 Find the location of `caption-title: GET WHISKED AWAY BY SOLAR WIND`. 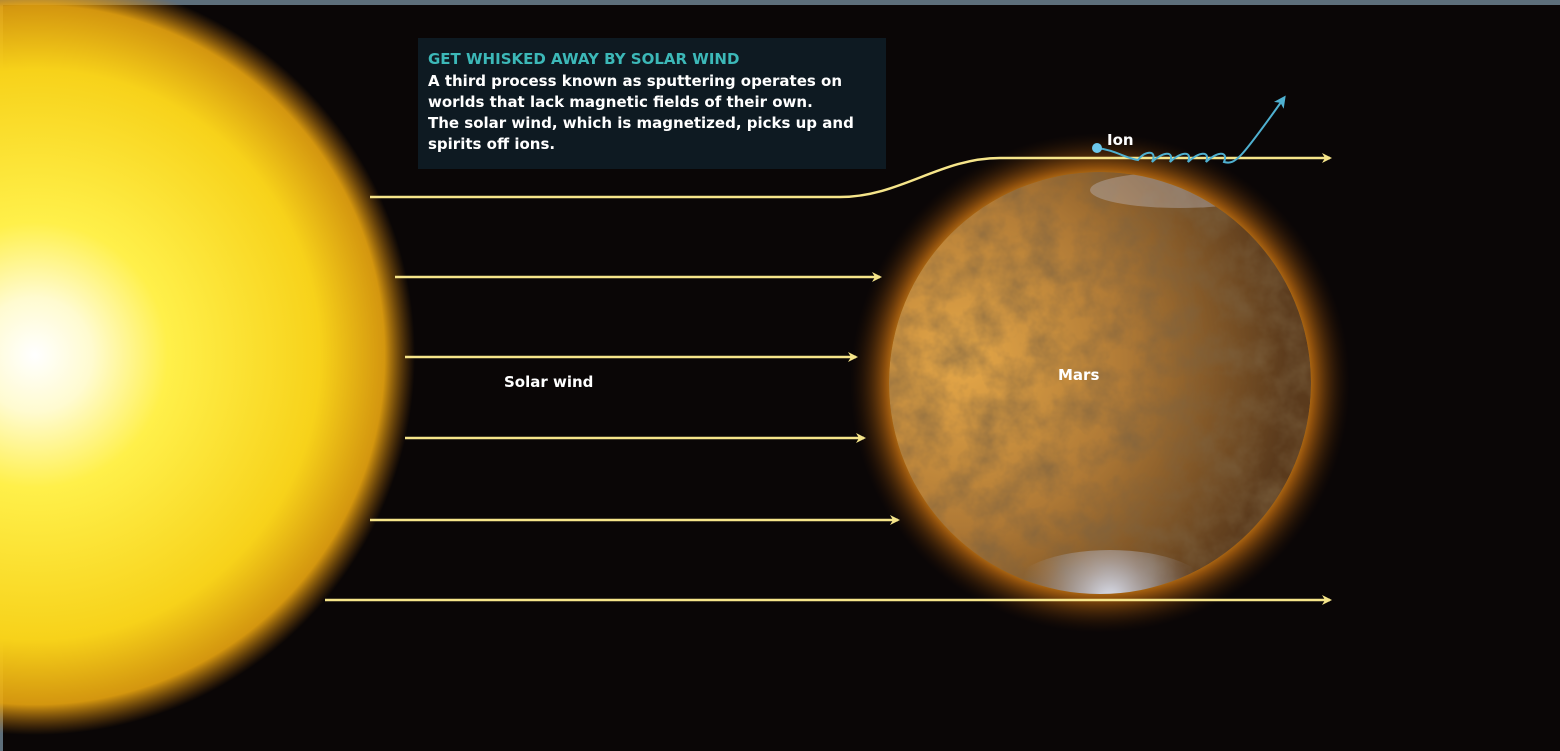

caption-title: GET WHISKED AWAY BY SOLAR WIND is located at coordinates (583, 59).